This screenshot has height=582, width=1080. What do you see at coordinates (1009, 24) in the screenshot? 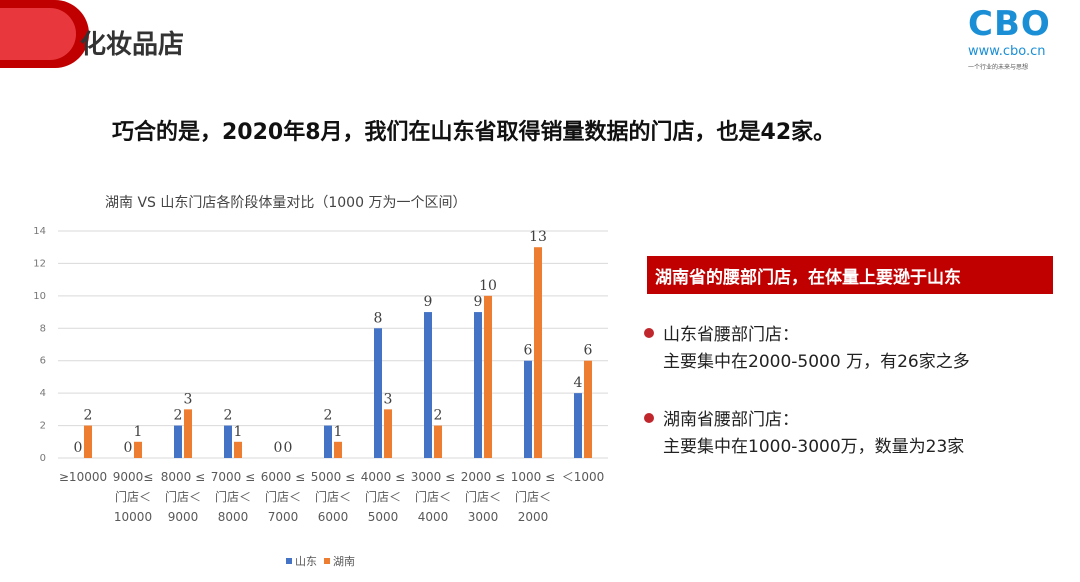
I see `logo: CBO` at bounding box center [1009, 24].